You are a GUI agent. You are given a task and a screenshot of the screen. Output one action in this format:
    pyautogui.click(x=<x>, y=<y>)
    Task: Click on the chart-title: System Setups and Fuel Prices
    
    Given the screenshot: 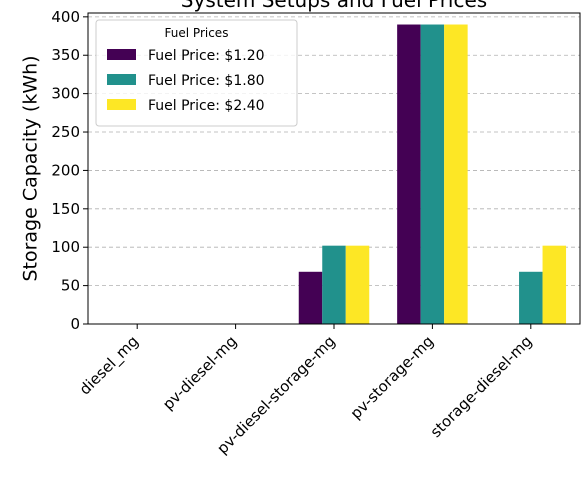 What is the action you would take?
    pyautogui.click(x=334, y=6)
    